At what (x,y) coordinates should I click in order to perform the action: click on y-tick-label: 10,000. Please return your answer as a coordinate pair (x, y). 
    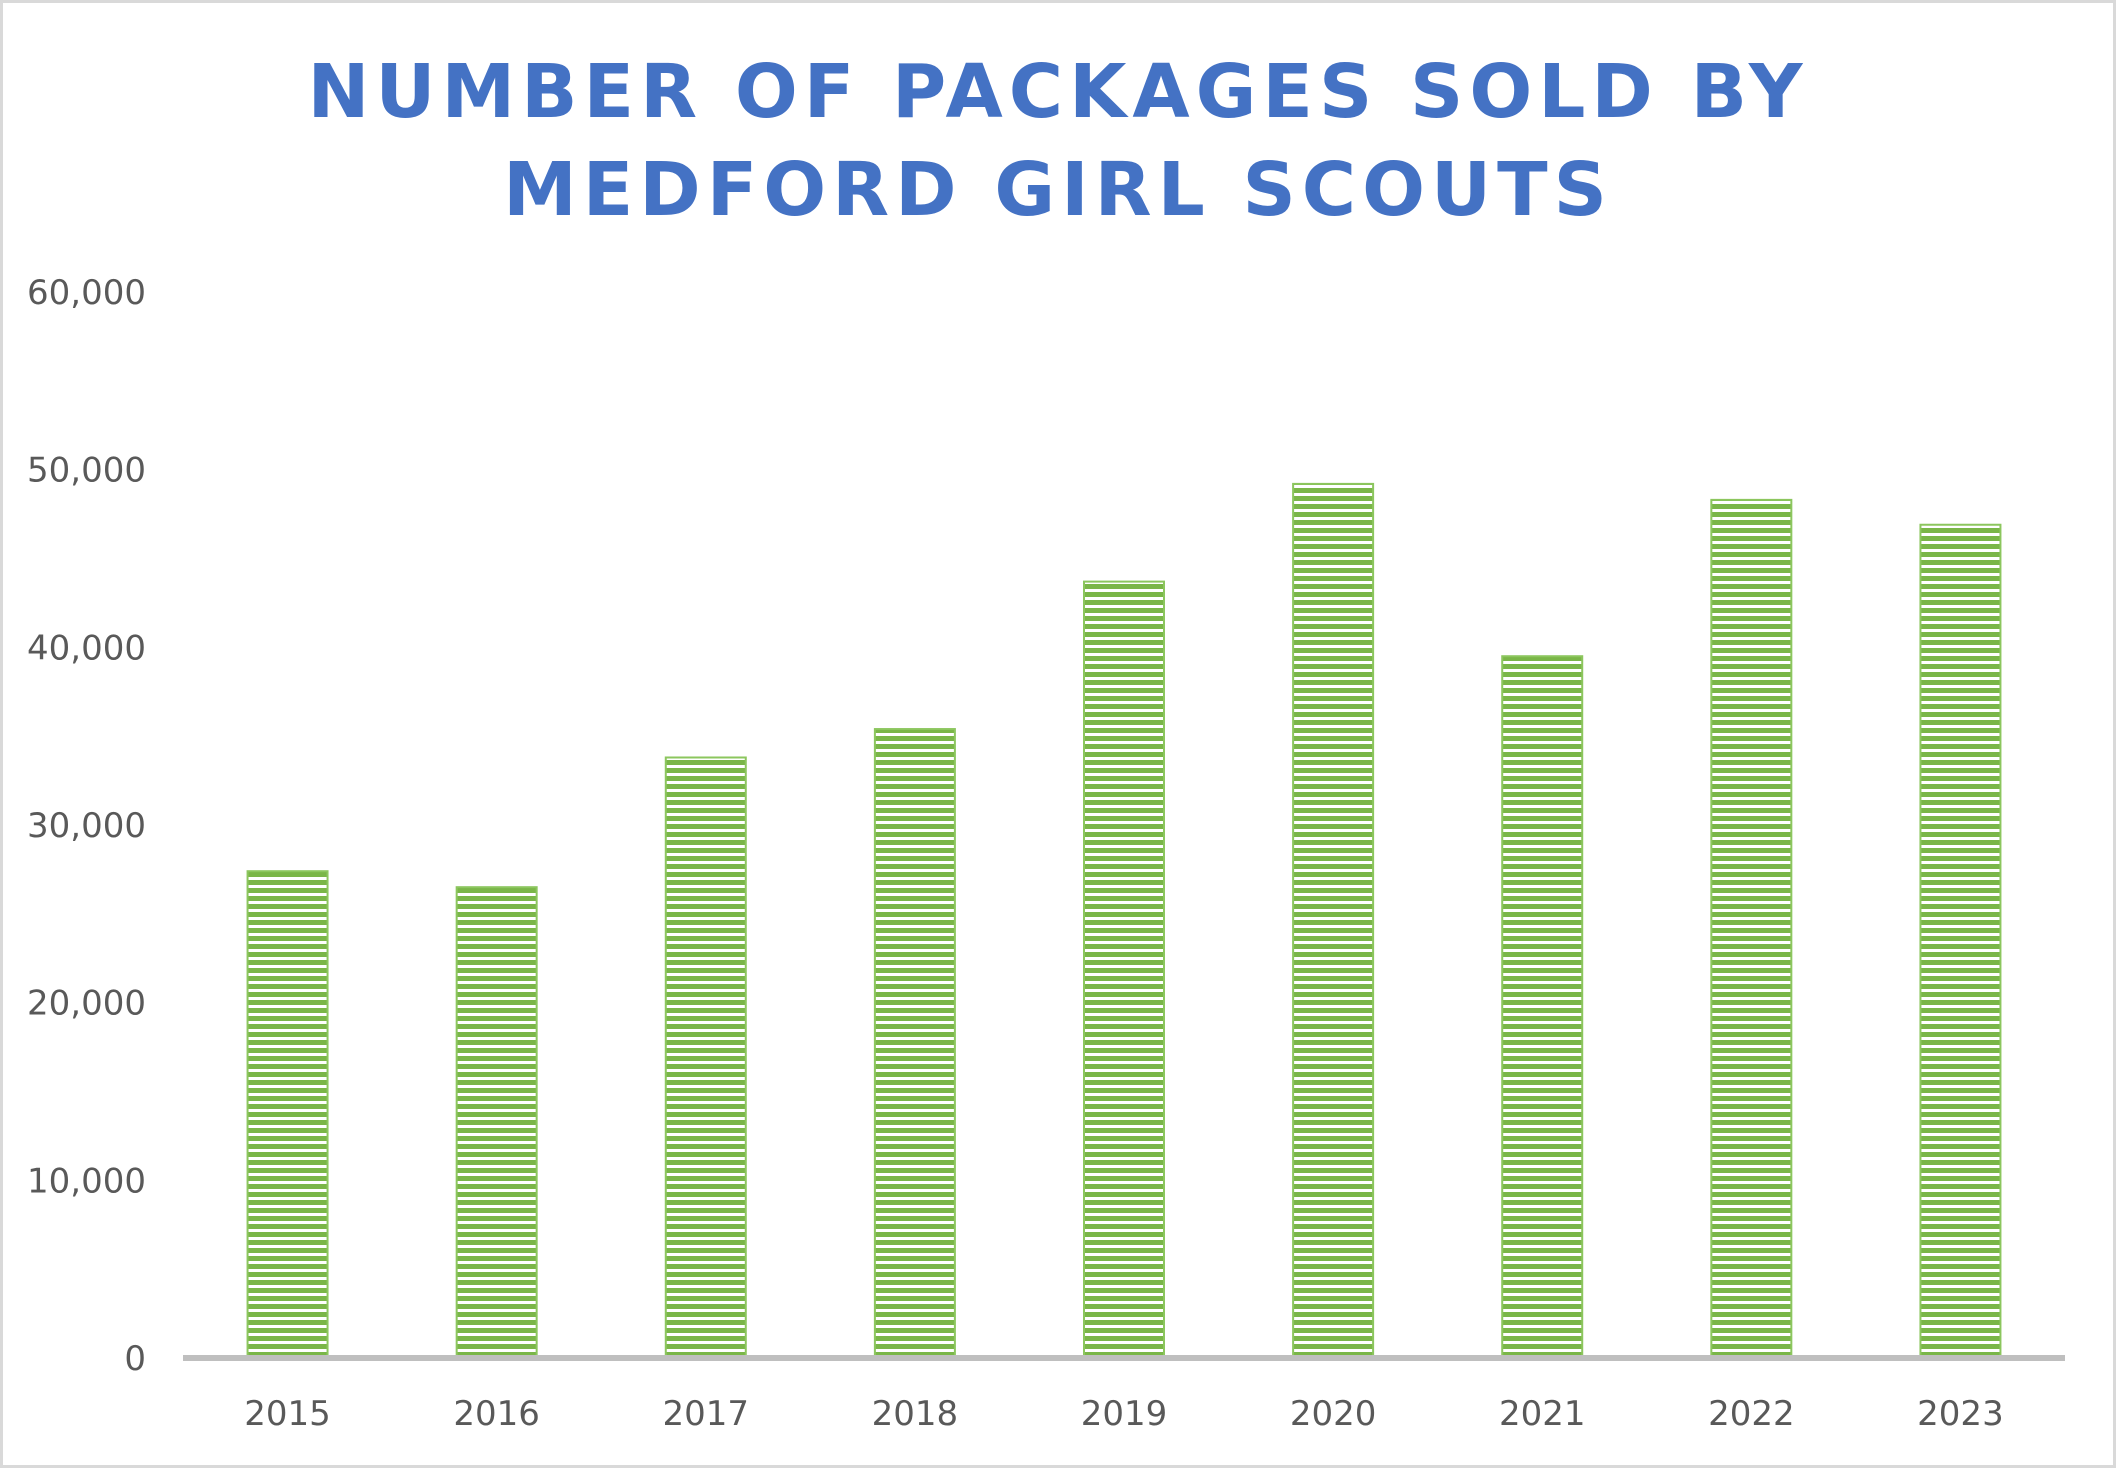
    Looking at the image, I should click on (86, 1181).